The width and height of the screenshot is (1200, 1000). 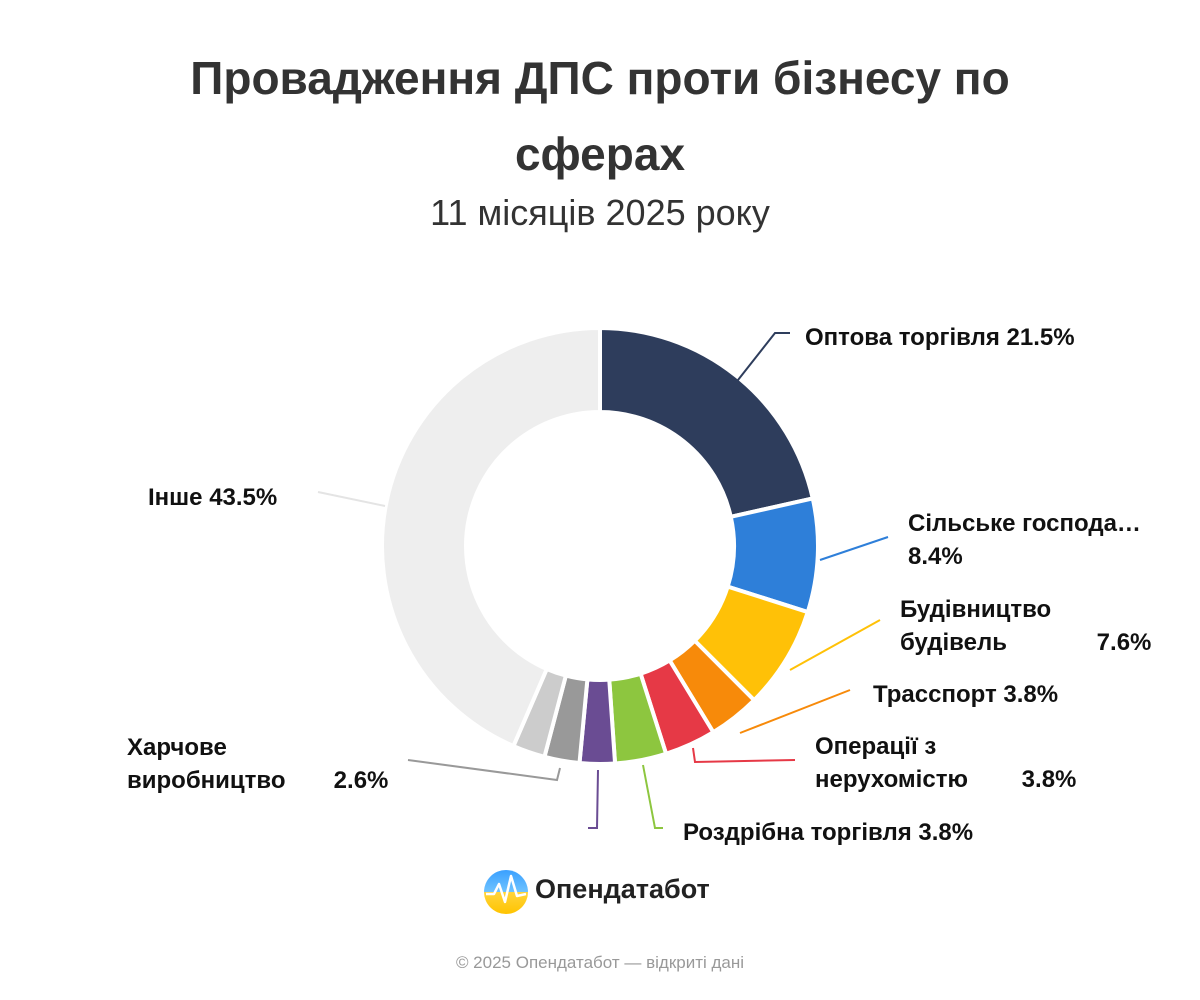 I want to click on segment-name: Трасспорт, so click(x=935, y=694).